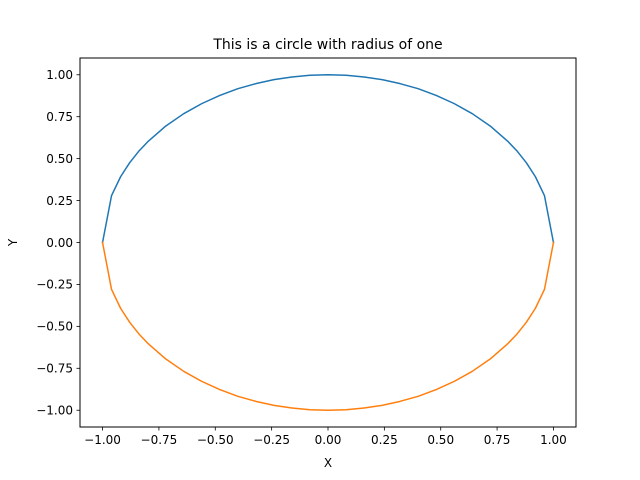  I want to click on x-tick-label: 0.25, so click(384, 440).